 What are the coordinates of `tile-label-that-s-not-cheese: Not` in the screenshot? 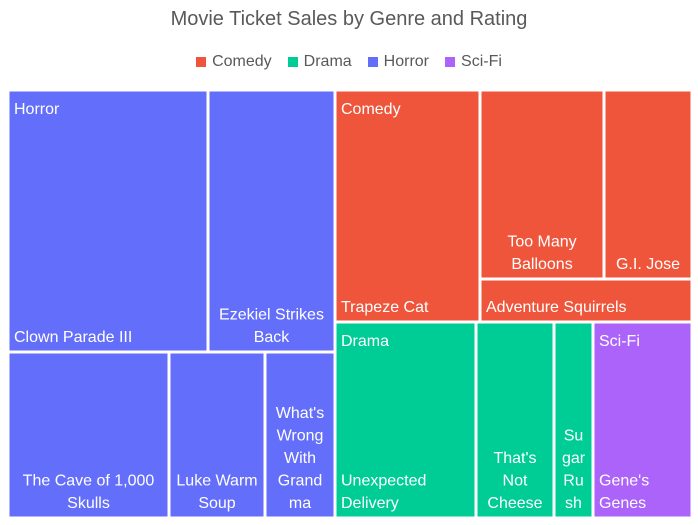 It's located at (515, 481).